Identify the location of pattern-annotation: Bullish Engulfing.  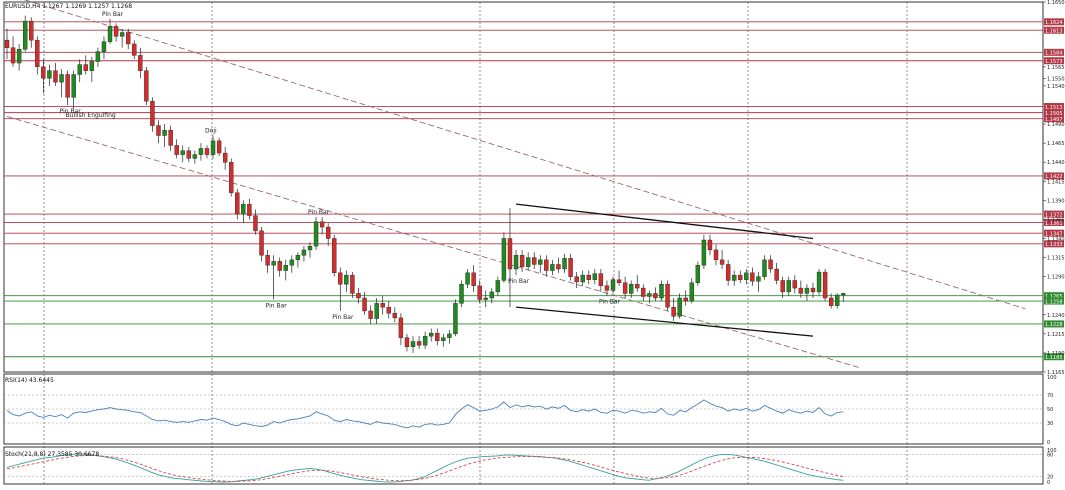
(91, 115).